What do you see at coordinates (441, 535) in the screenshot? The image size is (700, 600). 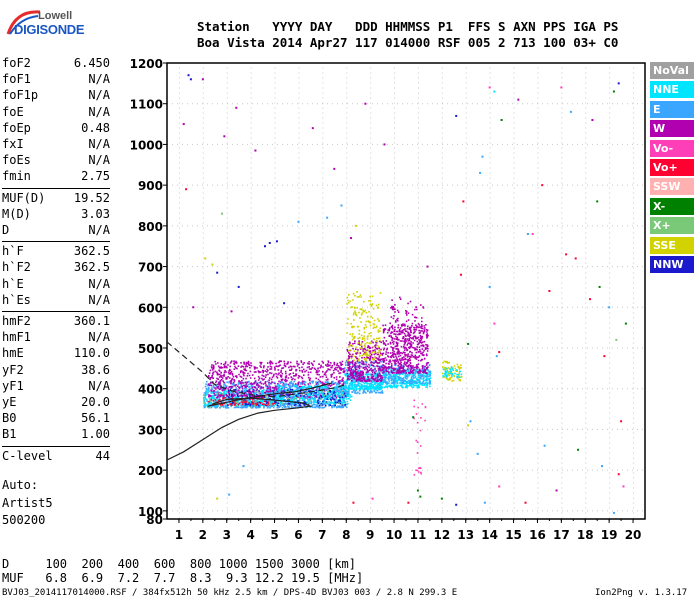 I see `x-tick-label: 12` at bounding box center [441, 535].